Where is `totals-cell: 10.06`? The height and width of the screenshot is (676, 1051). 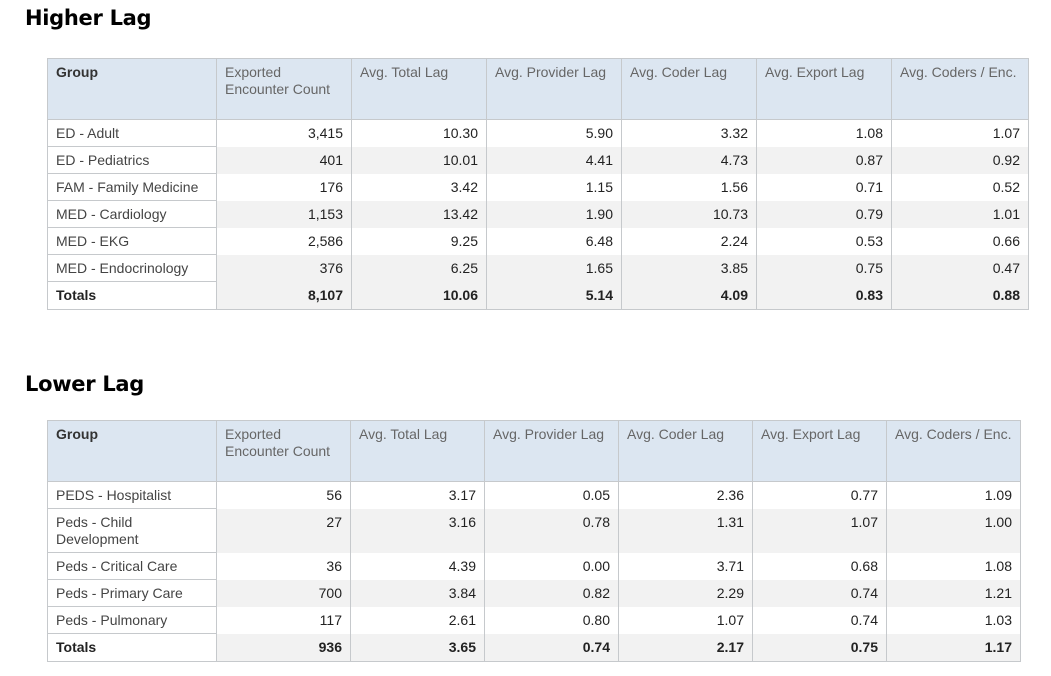 totals-cell: 10.06 is located at coordinates (419, 295).